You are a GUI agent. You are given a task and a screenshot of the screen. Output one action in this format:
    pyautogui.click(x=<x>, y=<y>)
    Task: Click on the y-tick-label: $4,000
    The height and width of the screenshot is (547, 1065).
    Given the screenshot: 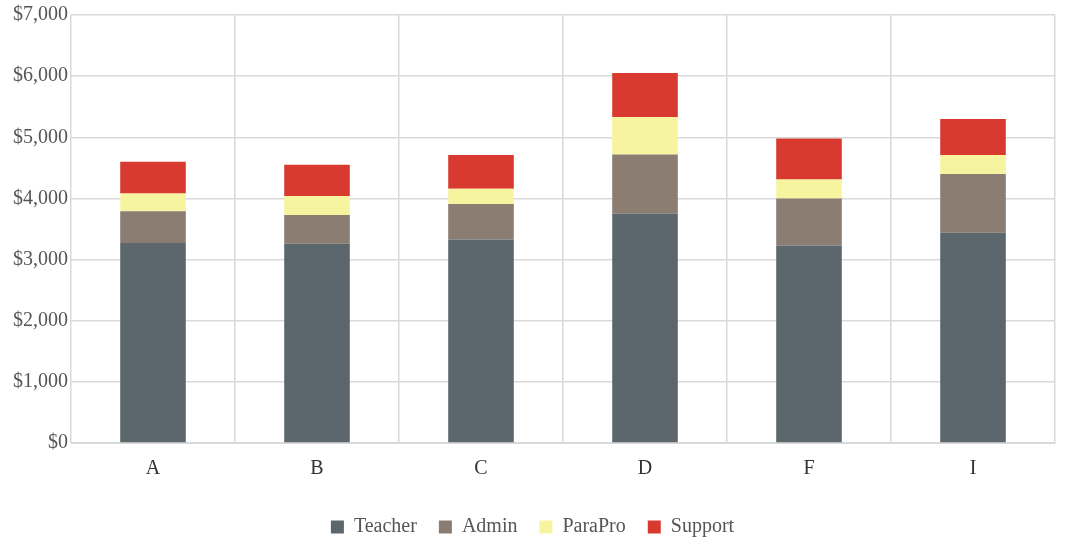 What is the action you would take?
    pyautogui.click(x=40, y=196)
    